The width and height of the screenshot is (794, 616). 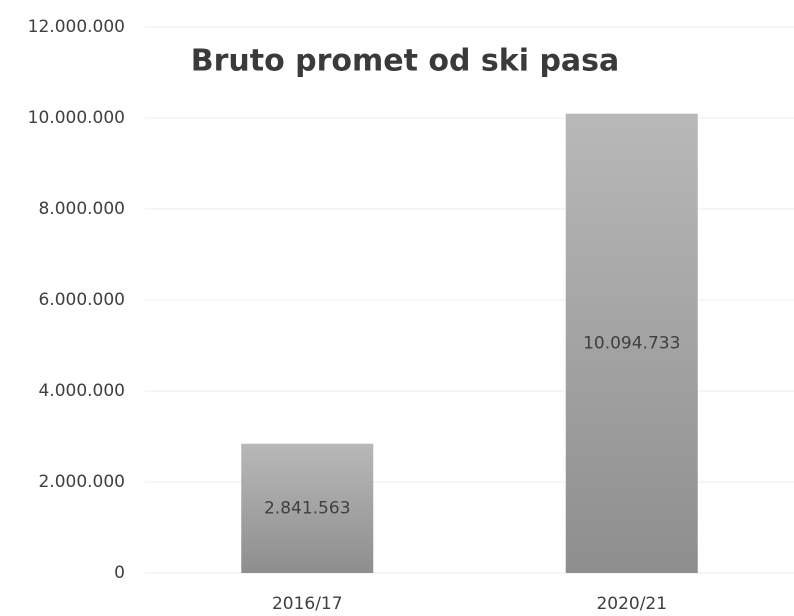 What do you see at coordinates (76, 118) in the screenshot?
I see `y-tick-label: 10.000.000` at bounding box center [76, 118].